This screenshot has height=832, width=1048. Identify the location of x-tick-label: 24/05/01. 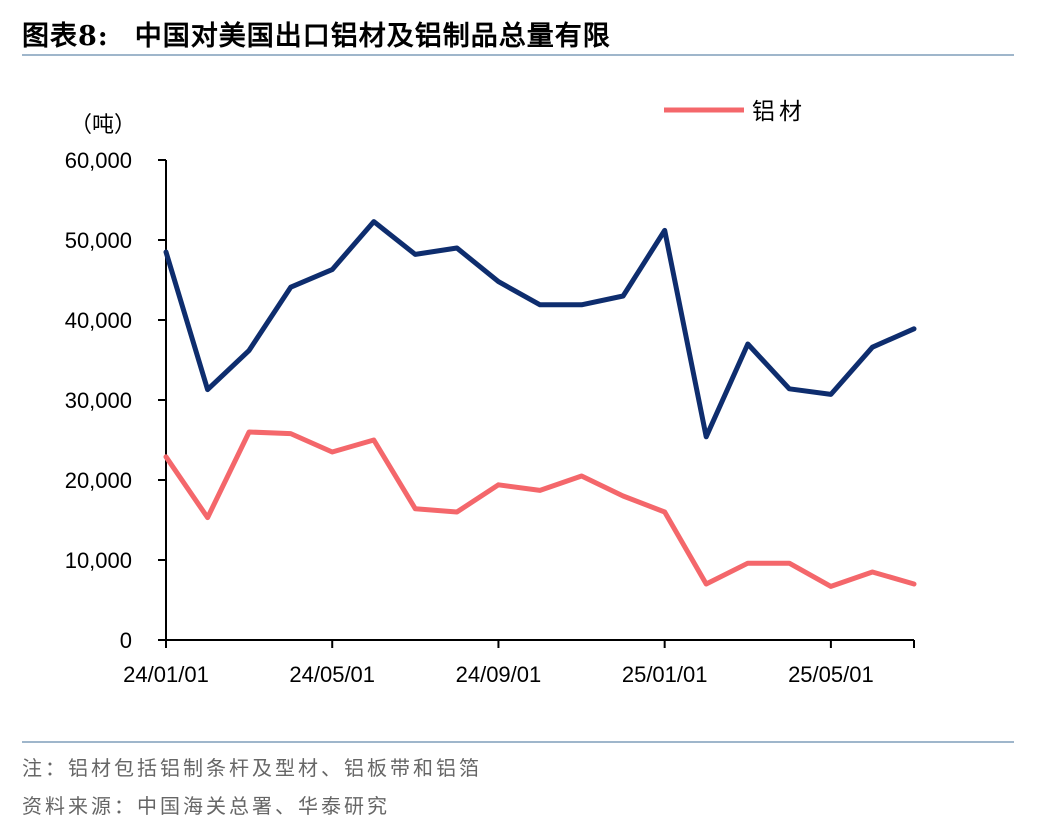
(332, 674).